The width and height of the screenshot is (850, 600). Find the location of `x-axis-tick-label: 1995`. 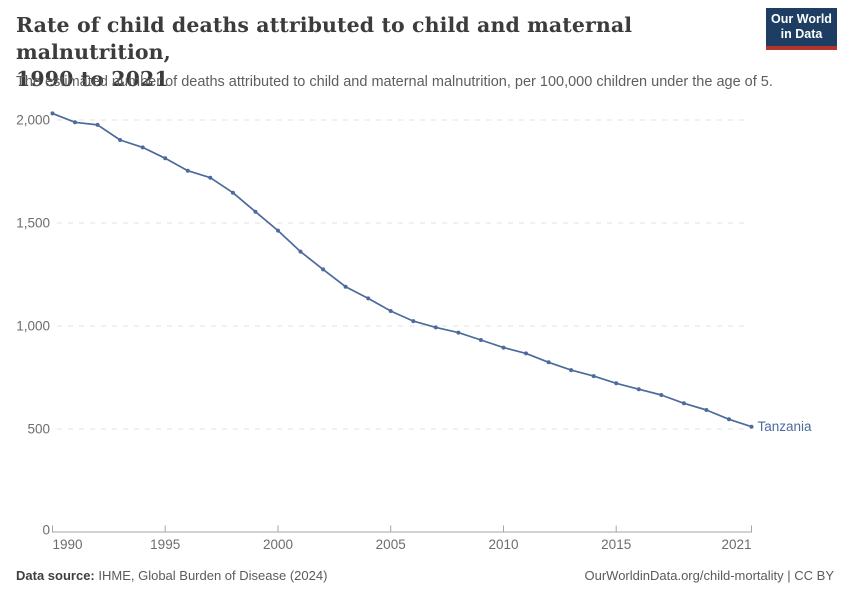

x-axis-tick-label: 1995 is located at coordinates (165, 544).